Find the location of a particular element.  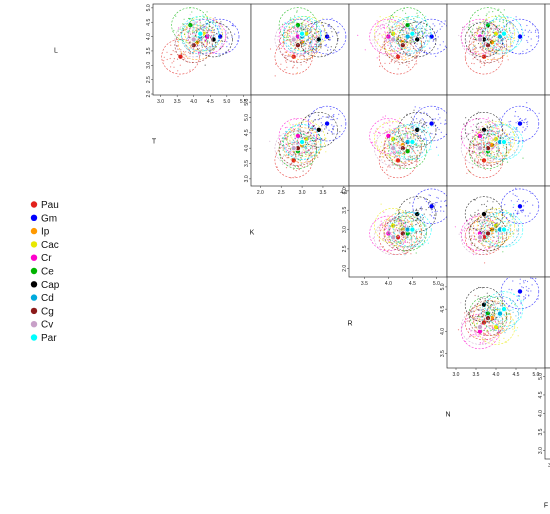

contour-Cac is located at coordinates (496, 226).